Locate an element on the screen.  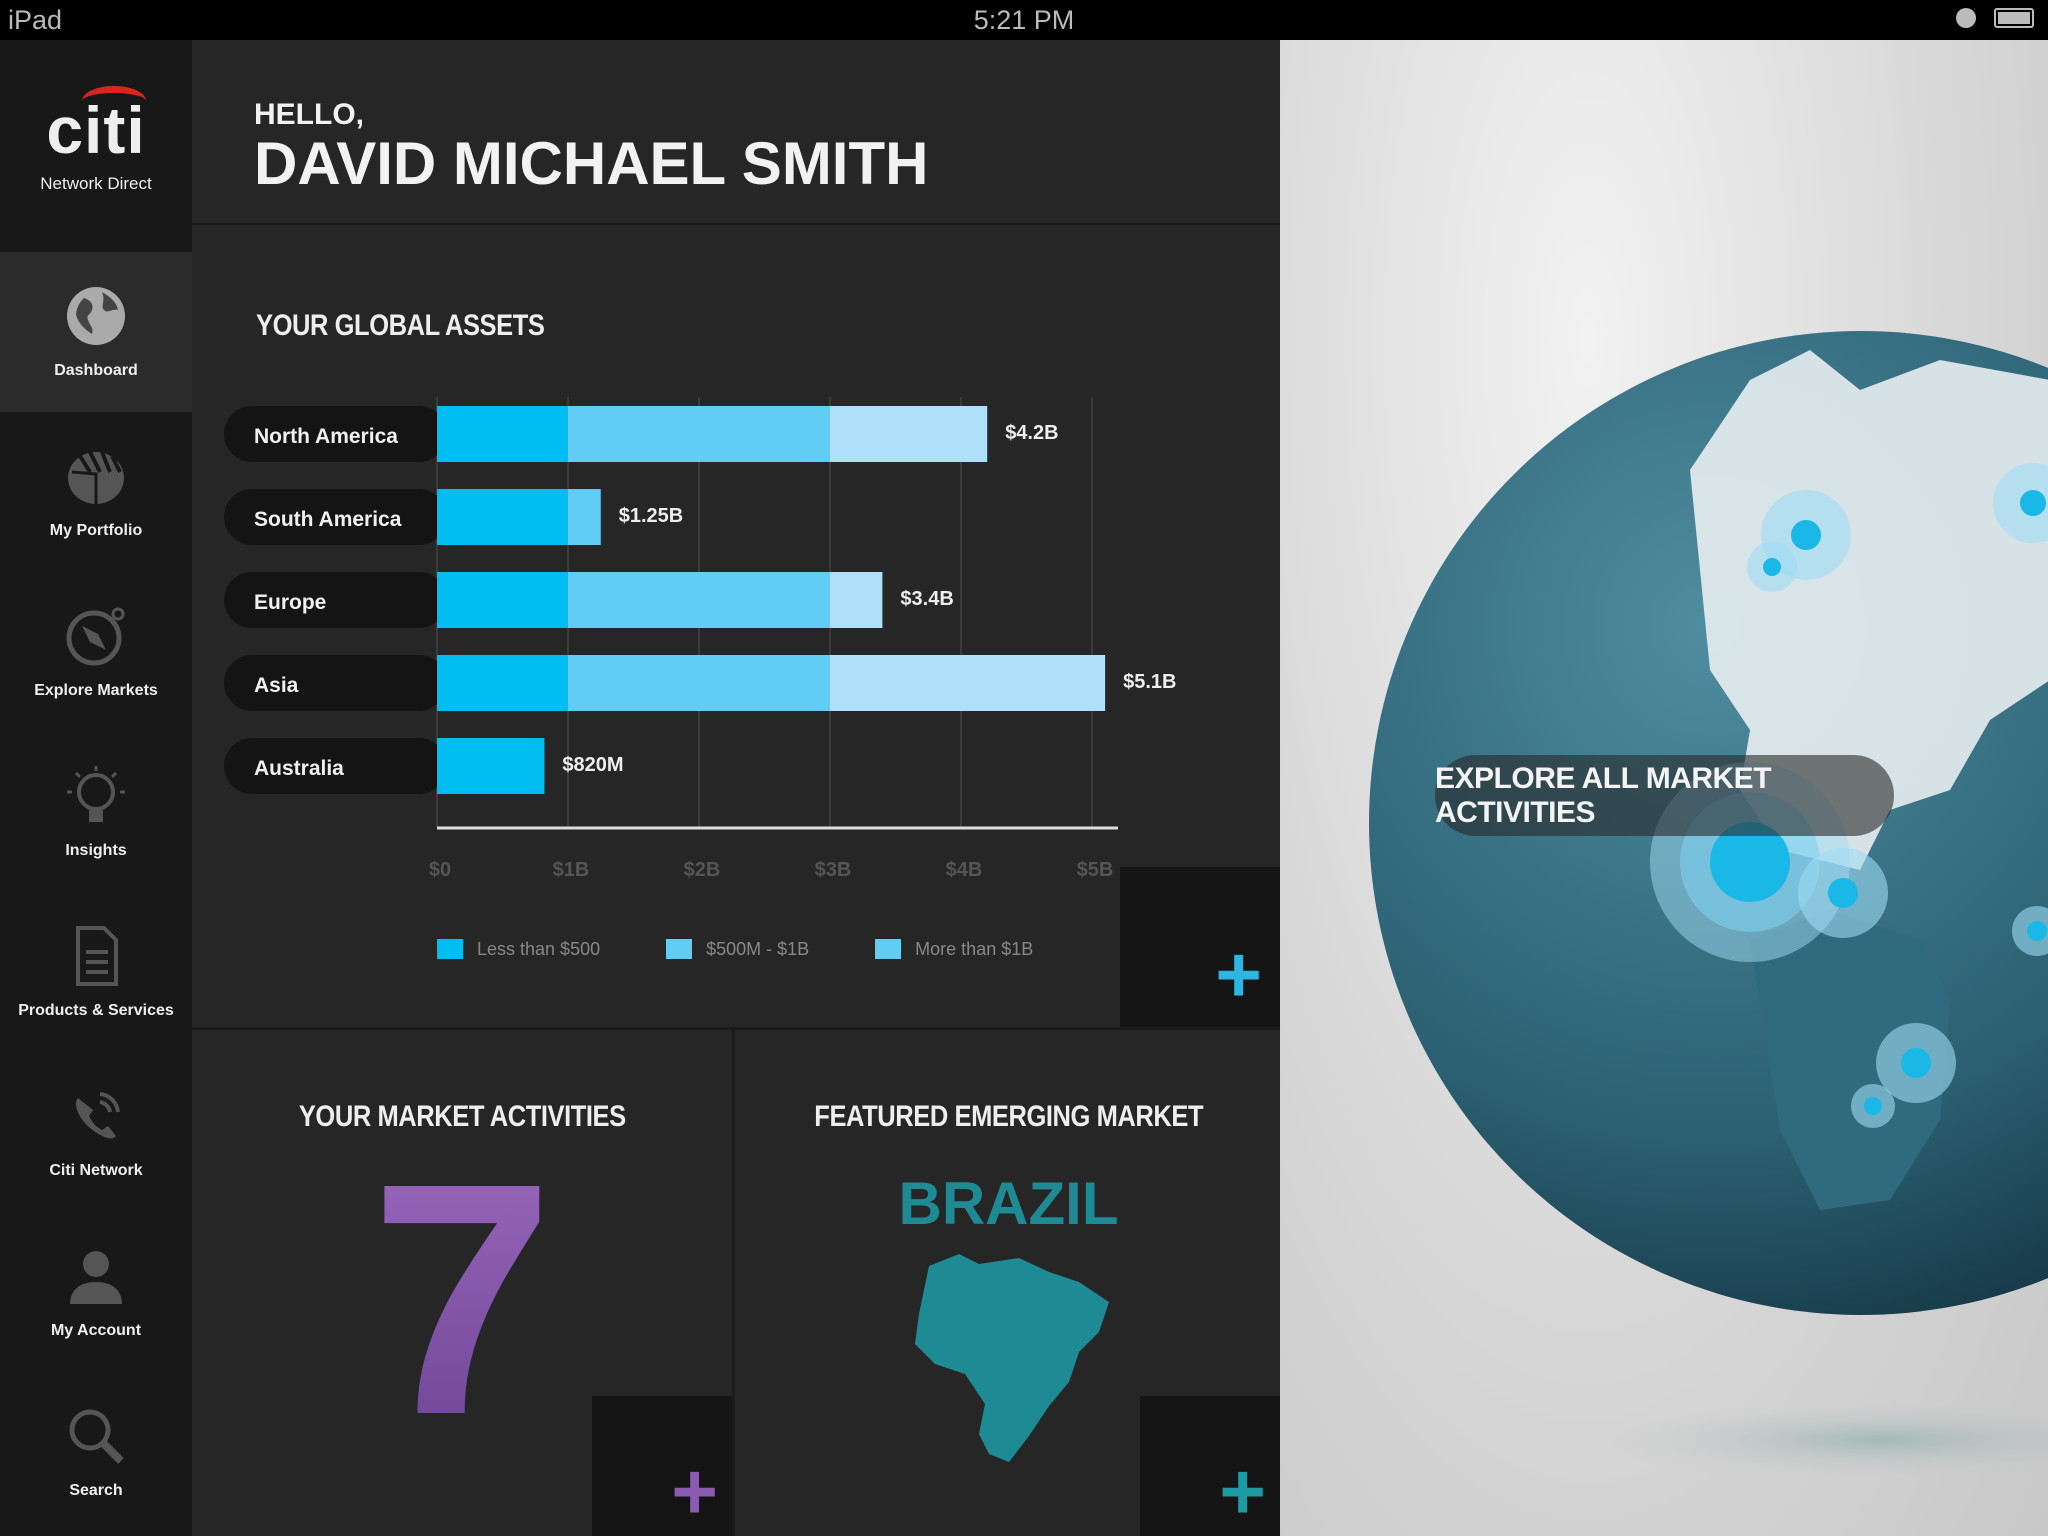
citi-logo: citi Network Direct is located at coordinates (96, 146).